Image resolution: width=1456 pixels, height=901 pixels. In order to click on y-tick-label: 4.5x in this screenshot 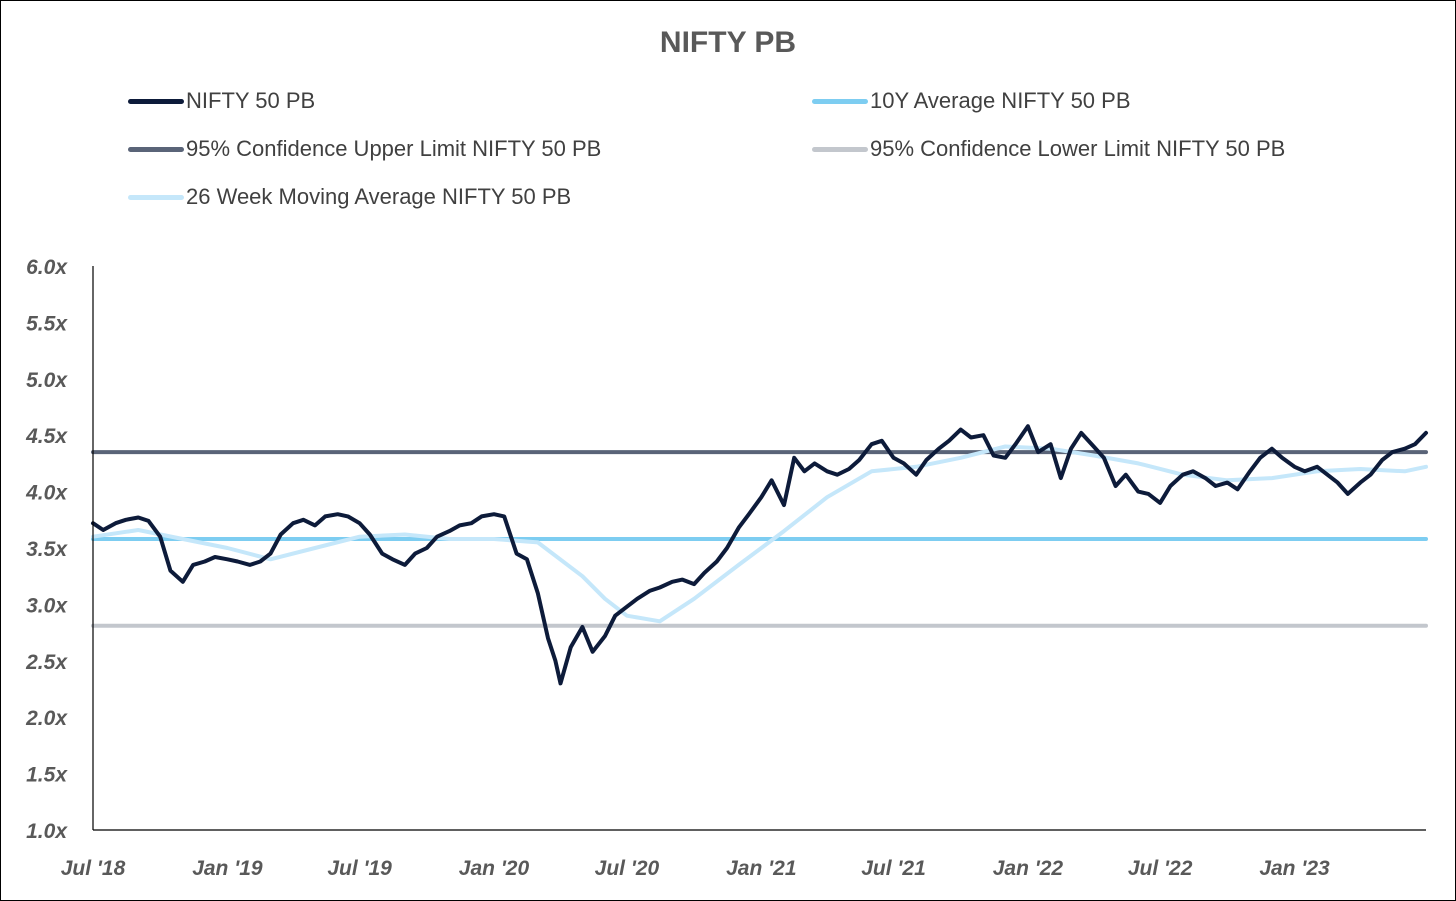, I will do `click(46, 436)`.